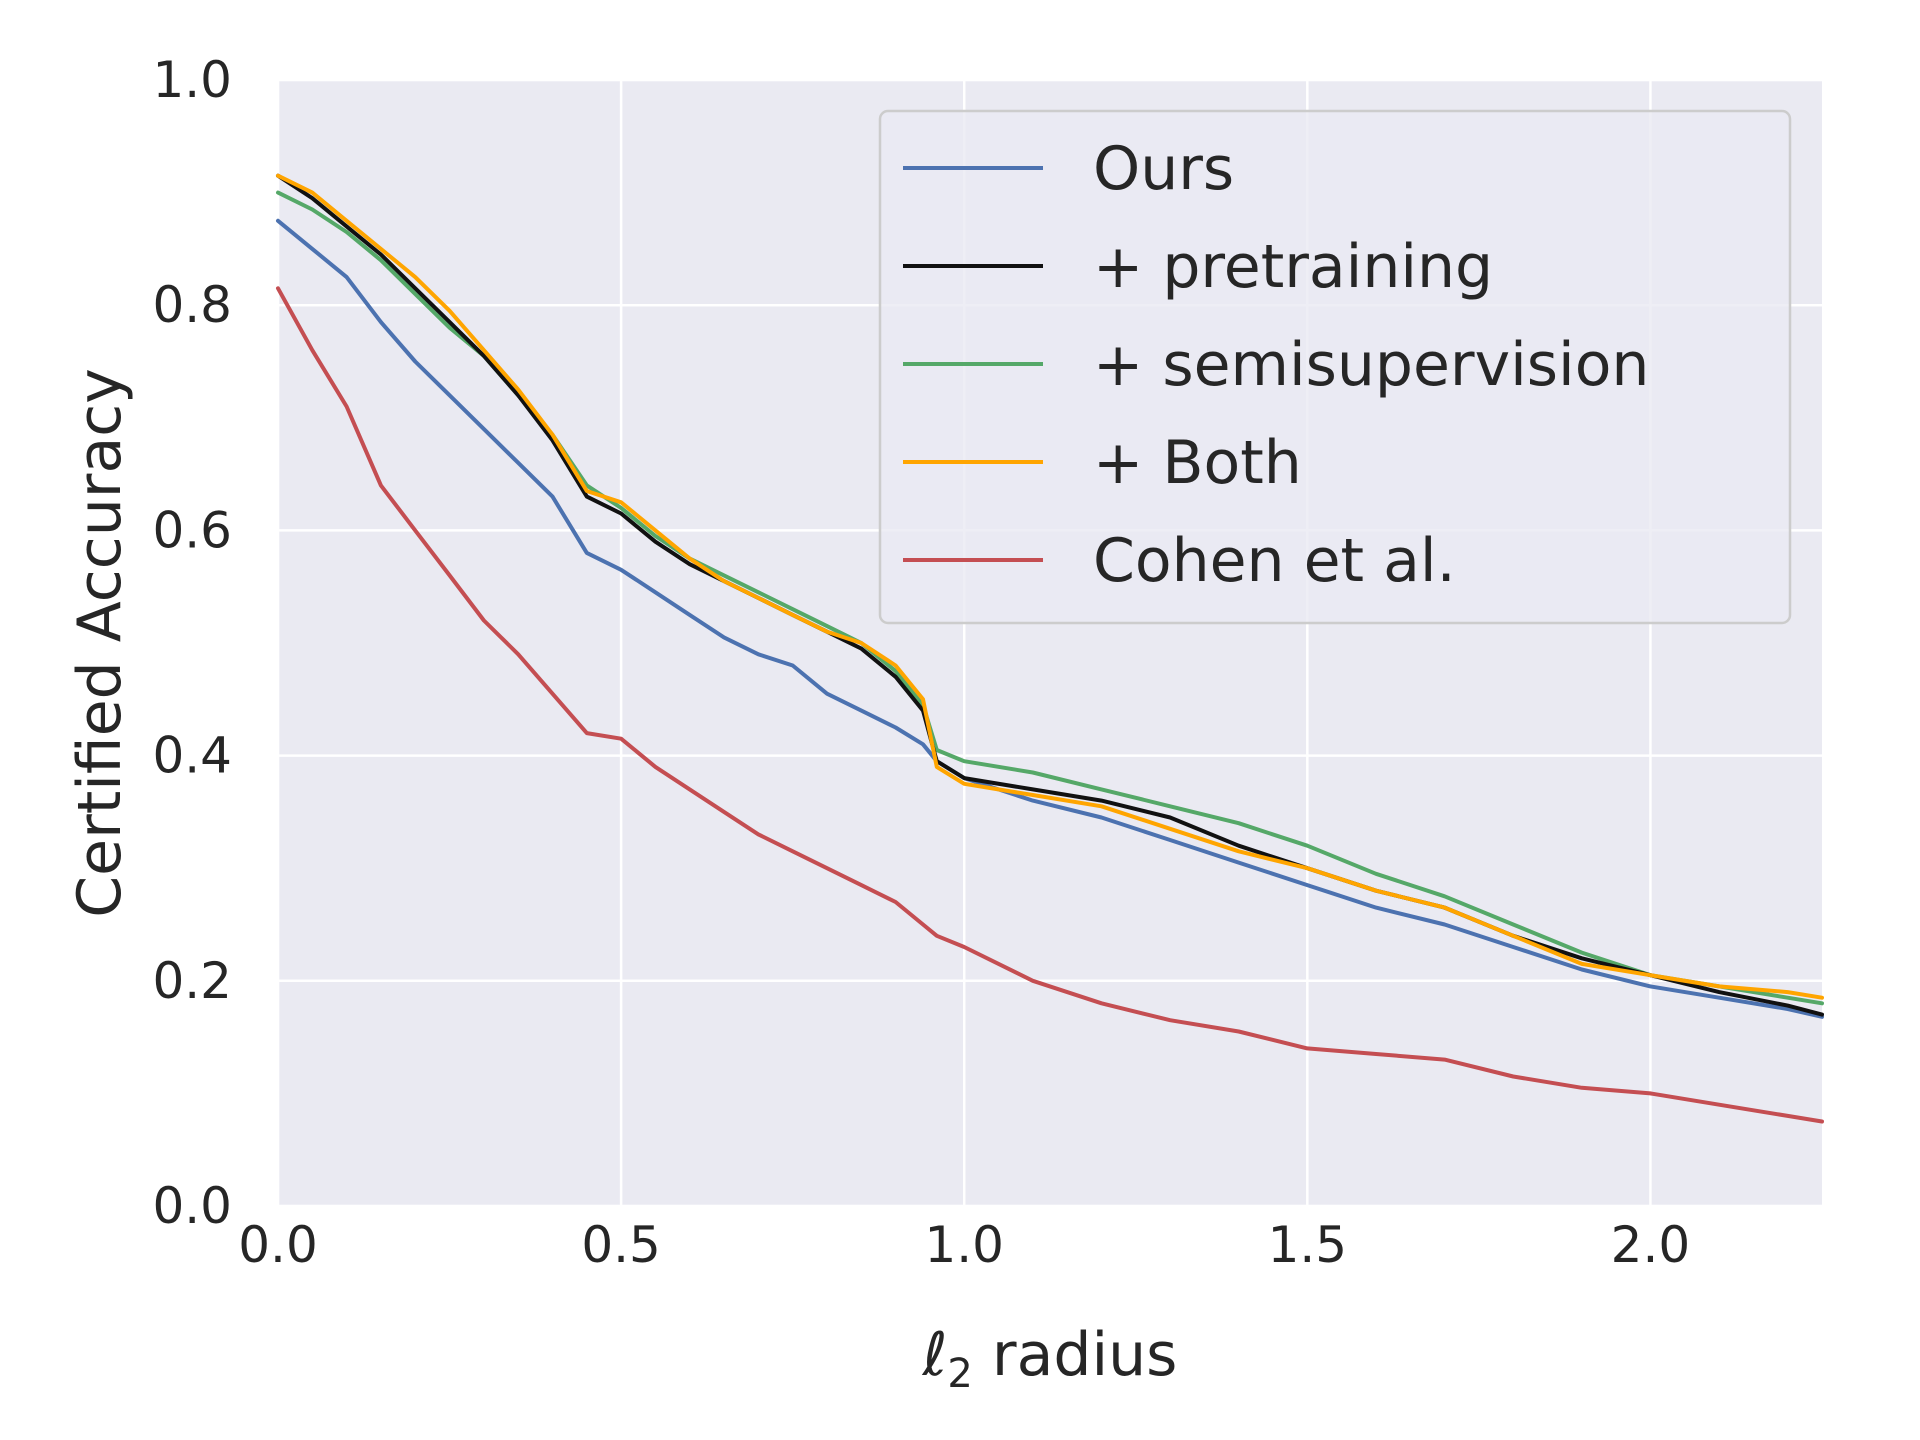  Describe the element at coordinates (1308, 1245) in the screenshot. I see `x-tick-label: 1.5` at that location.